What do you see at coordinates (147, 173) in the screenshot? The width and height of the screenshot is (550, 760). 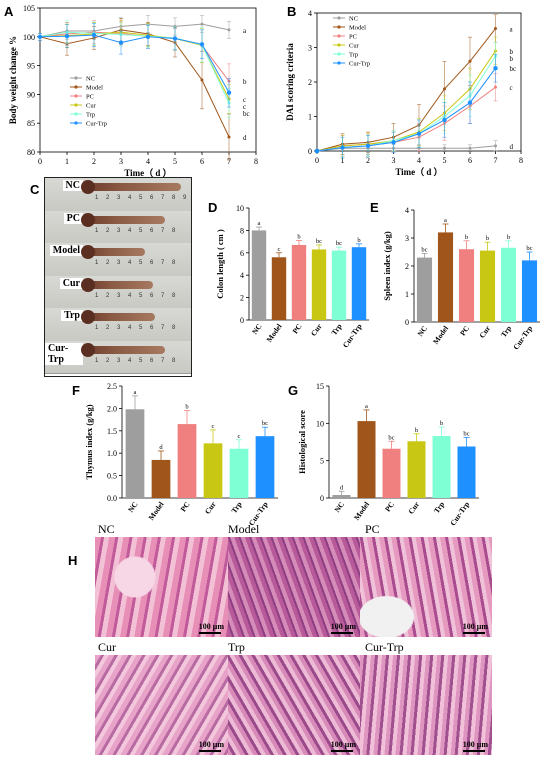 I see `x-axis-label: Time（ d ）` at bounding box center [147, 173].